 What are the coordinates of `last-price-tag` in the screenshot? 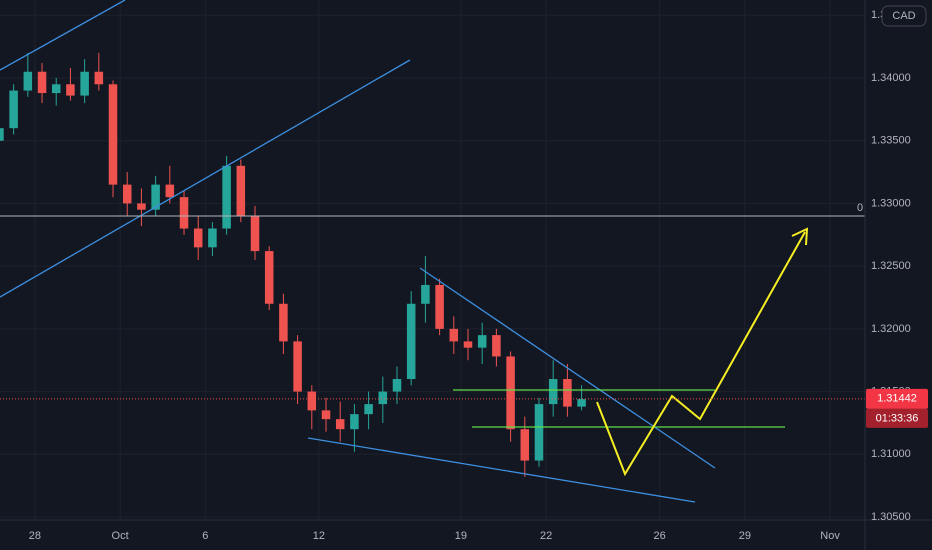 It's located at (897, 398).